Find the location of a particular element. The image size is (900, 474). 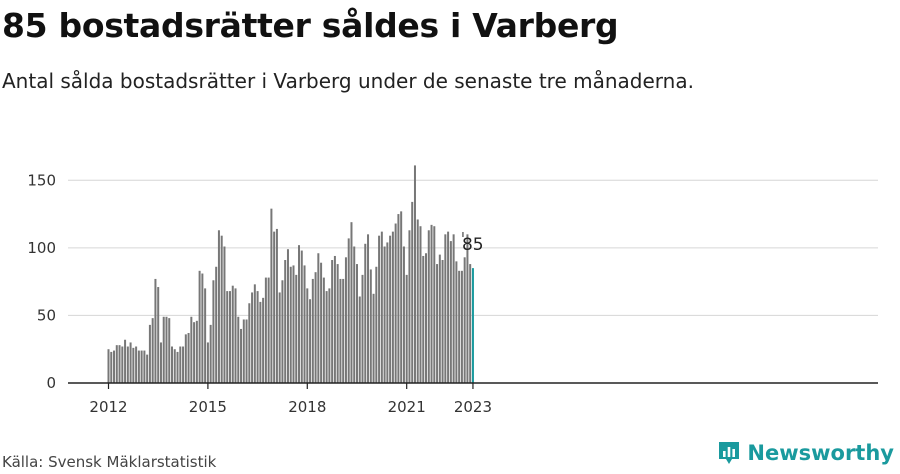

y-tick-label: 150 is located at coordinates (41, 180).